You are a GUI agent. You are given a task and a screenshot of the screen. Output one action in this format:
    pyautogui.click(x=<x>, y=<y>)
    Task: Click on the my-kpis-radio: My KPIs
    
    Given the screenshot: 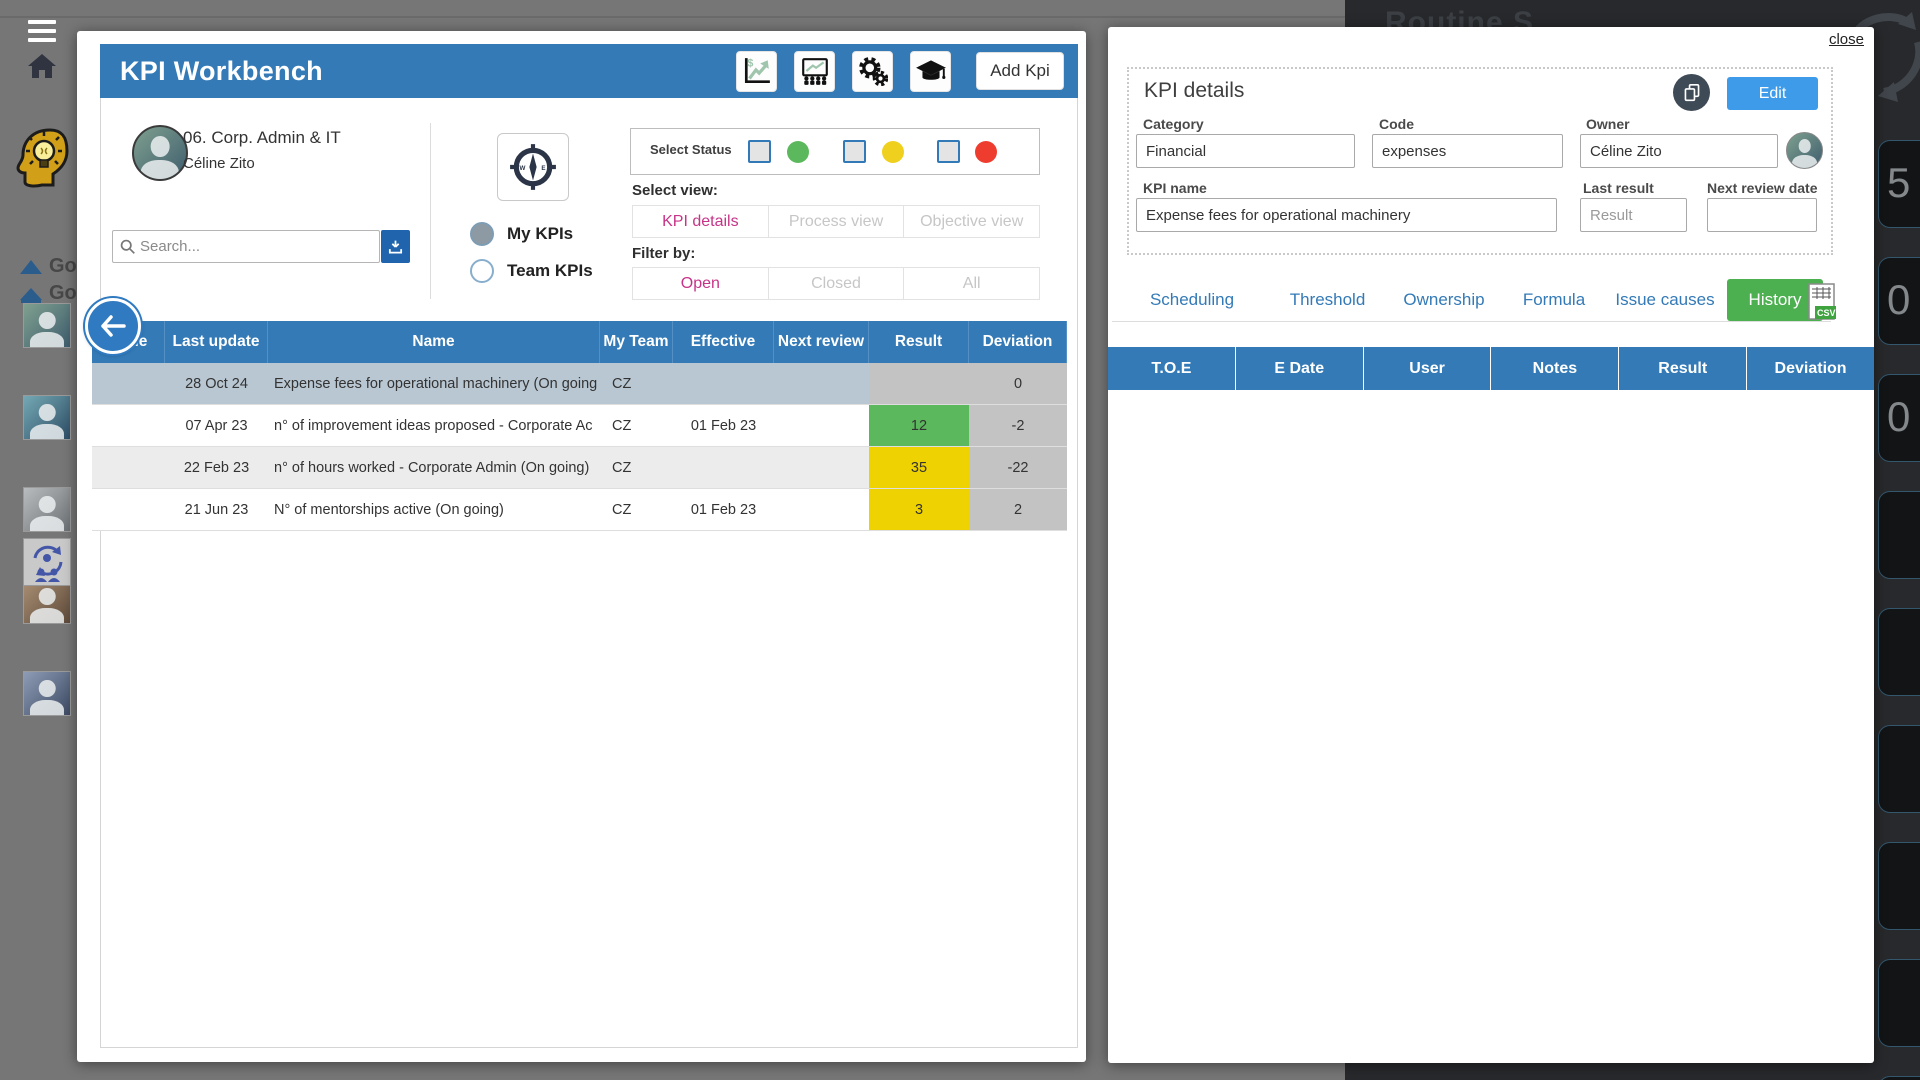 What is the action you would take?
    pyautogui.click(x=521, y=234)
    